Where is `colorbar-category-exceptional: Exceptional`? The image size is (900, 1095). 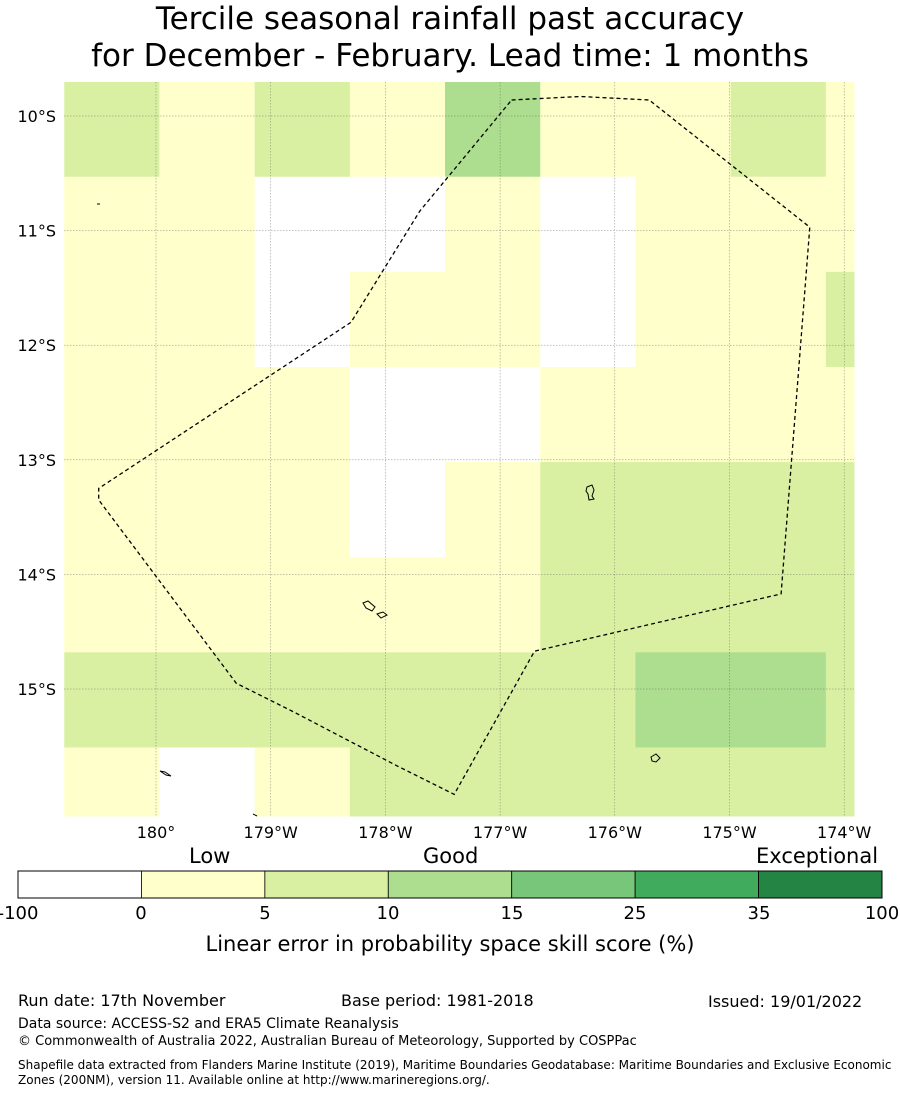
colorbar-category-exceptional: Exceptional is located at coordinates (817, 856).